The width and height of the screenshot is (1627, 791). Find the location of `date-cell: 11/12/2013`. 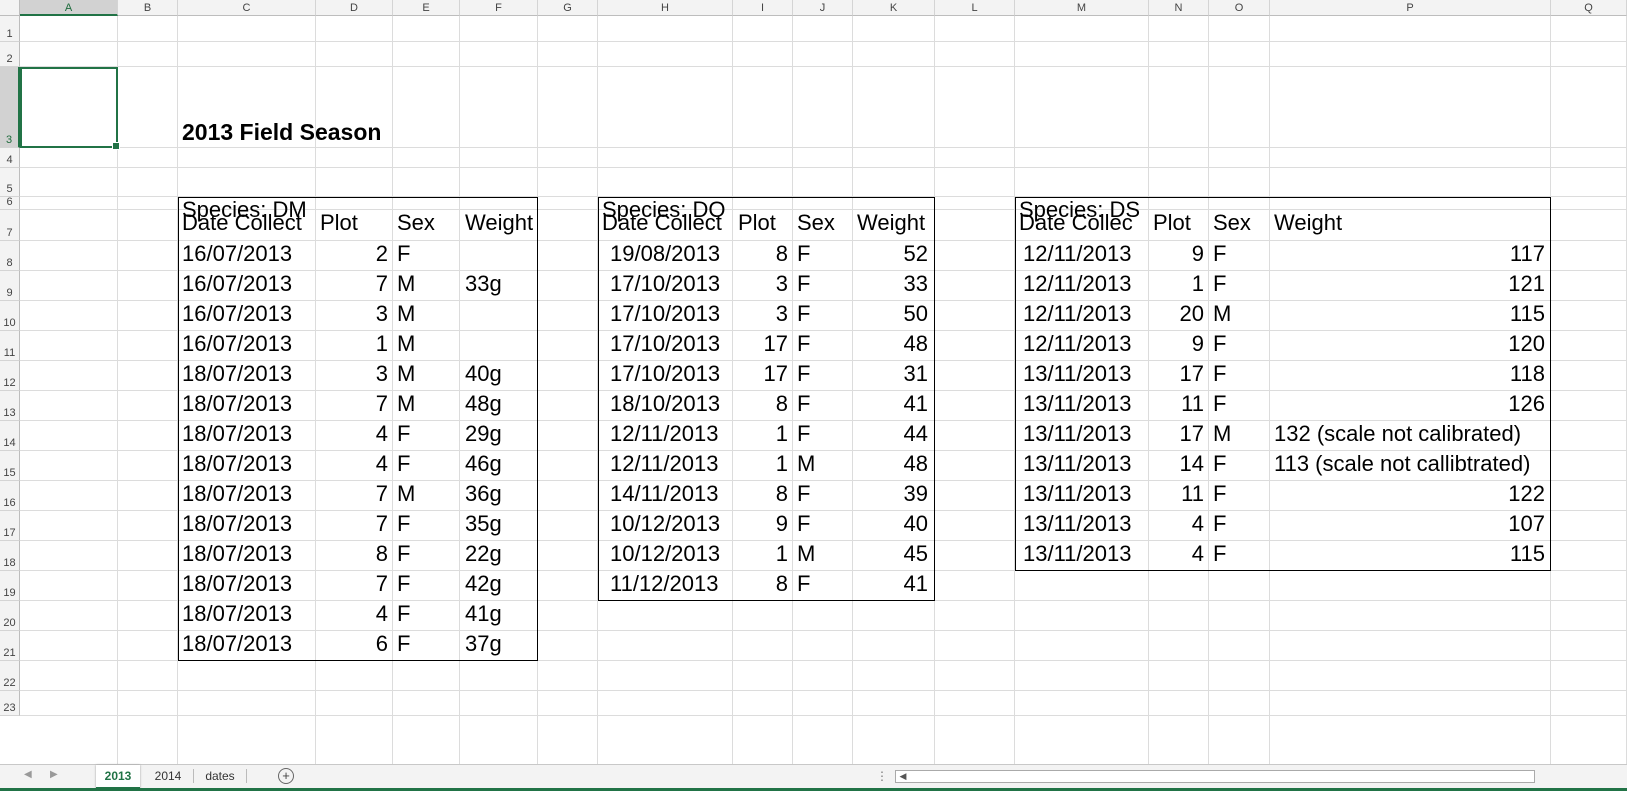

date-cell: 11/12/2013 is located at coordinates (664, 583).